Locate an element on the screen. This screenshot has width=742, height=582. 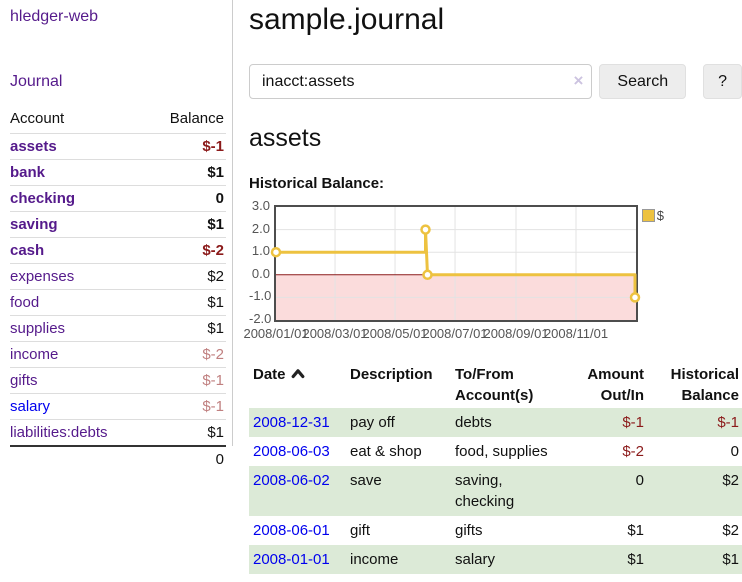
account-row: gifts $-1 is located at coordinates (118, 380).